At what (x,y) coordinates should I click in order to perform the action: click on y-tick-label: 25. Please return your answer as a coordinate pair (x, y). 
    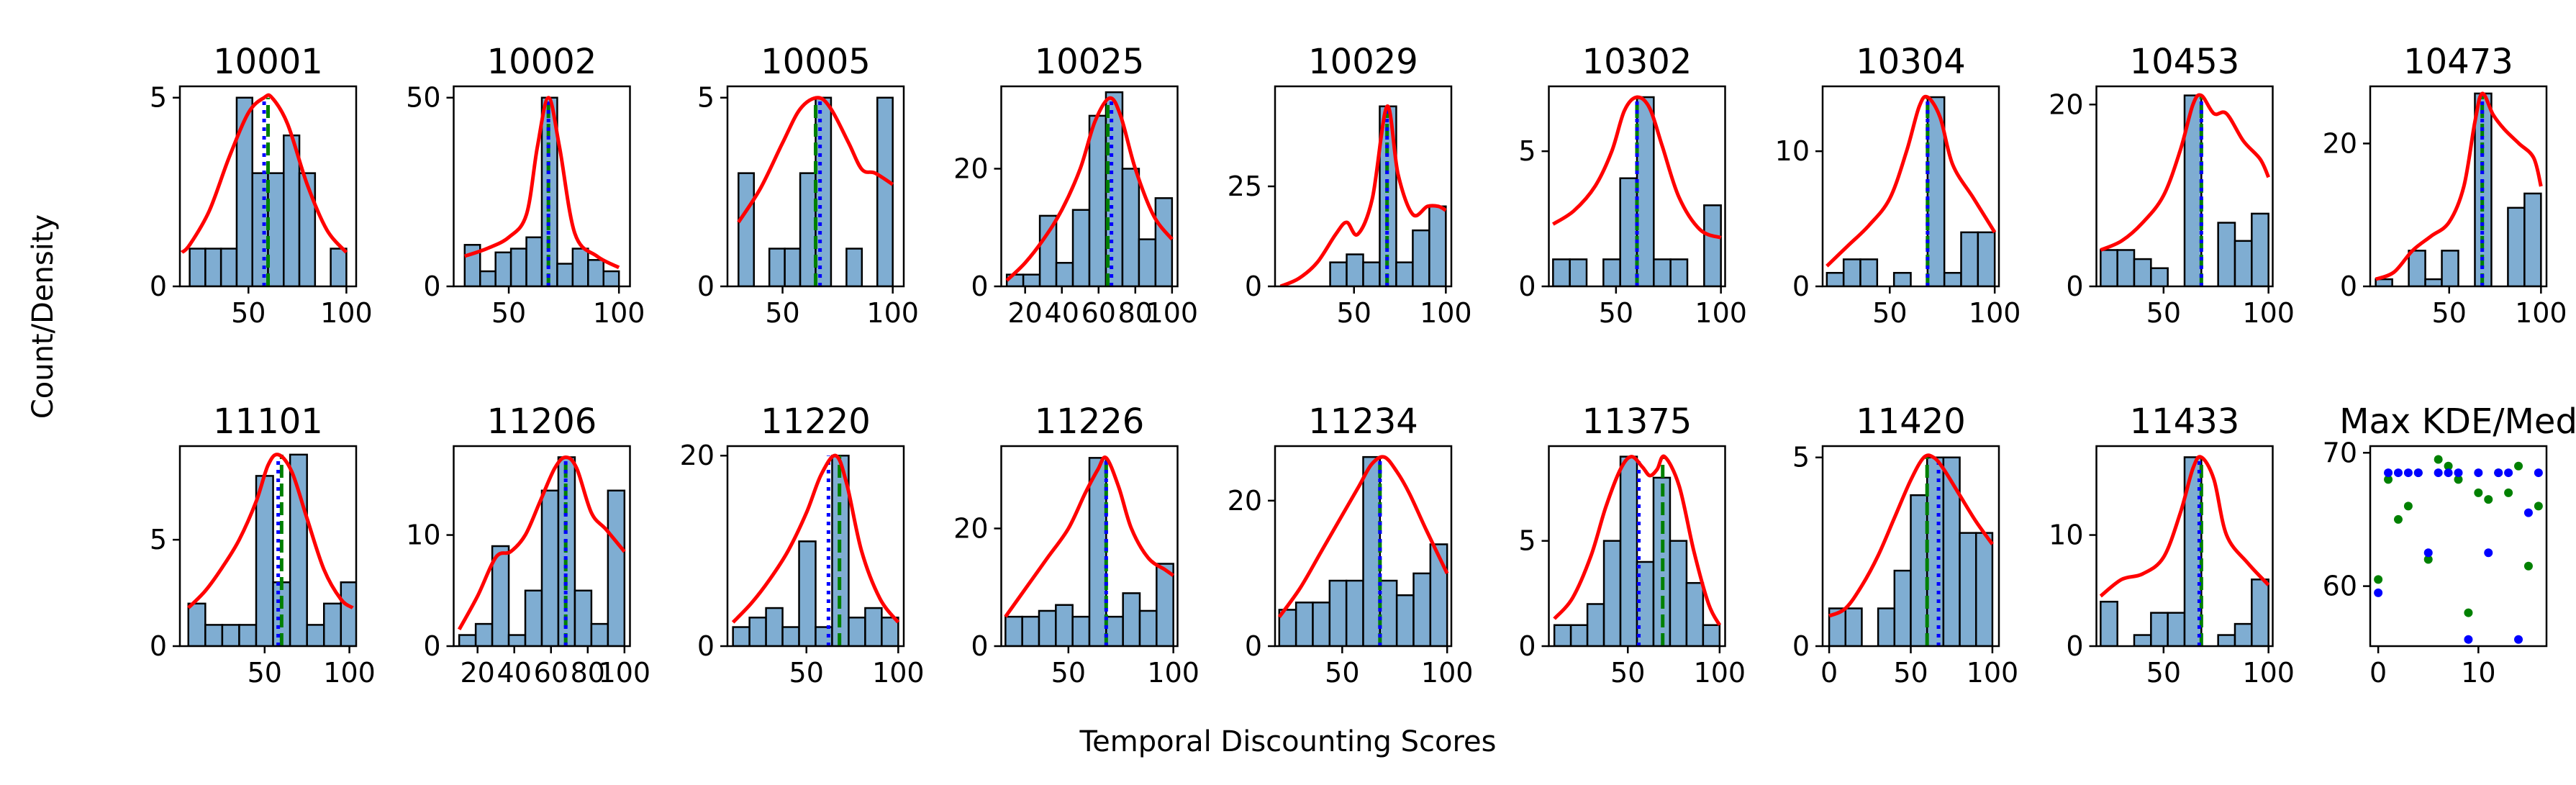
    Looking at the image, I should click on (1245, 186).